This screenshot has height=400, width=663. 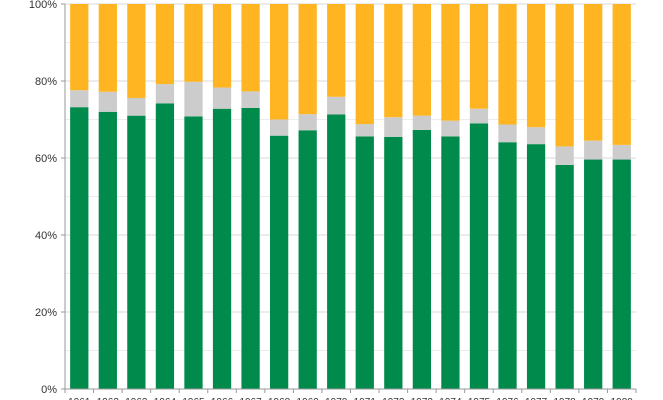 I want to click on x-tick-label: 1975, so click(x=479, y=398).